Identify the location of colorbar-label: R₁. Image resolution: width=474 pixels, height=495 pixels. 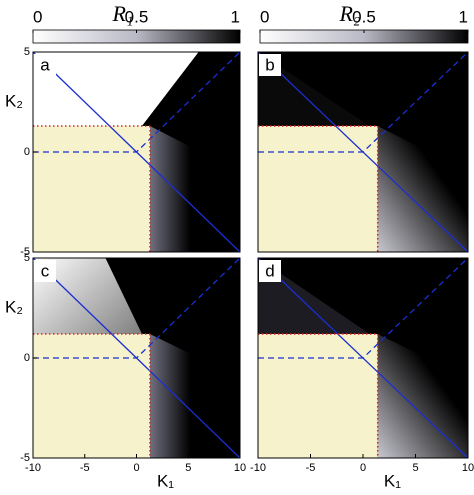
(122, 13).